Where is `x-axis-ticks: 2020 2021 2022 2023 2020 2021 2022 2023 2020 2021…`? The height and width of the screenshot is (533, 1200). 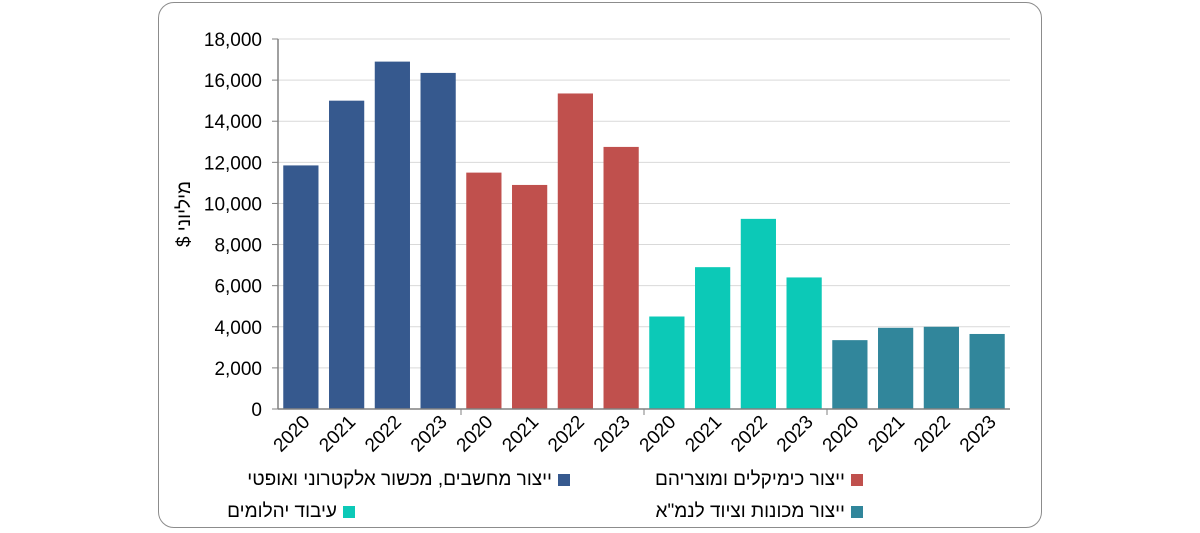
x-axis-ticks: 2020 2021 2022 2023 2020 2021 2022 2023 2020 2021… is located at coordinates (635, 434).